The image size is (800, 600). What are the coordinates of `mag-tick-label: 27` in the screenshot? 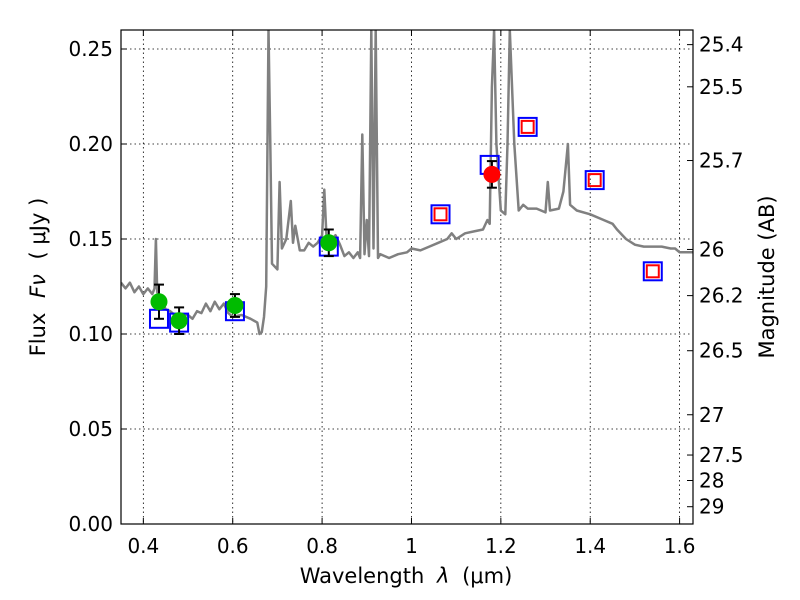 It's located at (711, 415).